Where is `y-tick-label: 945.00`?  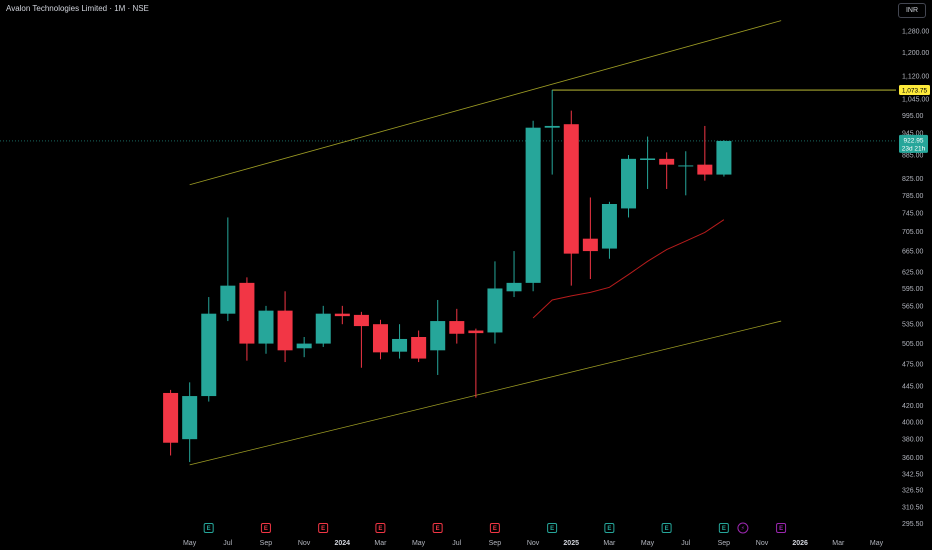
y-tick-label: 945.00 is located at coordinates (913, 133).